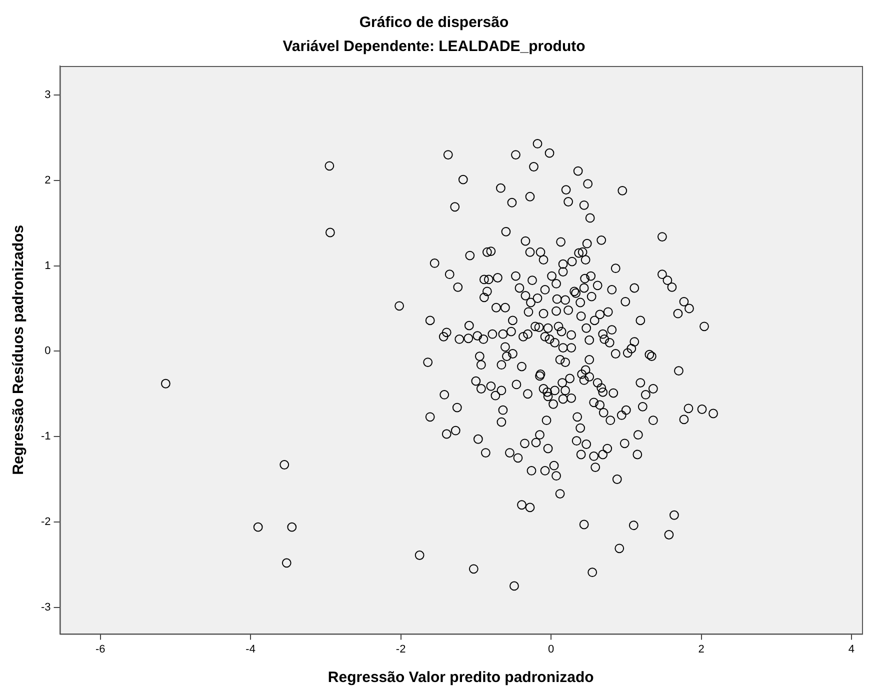  Describe the element at coordinates (461, 677) in the screenshot. I see `x-axis-title: Regressão Valor predito padronizado` at that location.